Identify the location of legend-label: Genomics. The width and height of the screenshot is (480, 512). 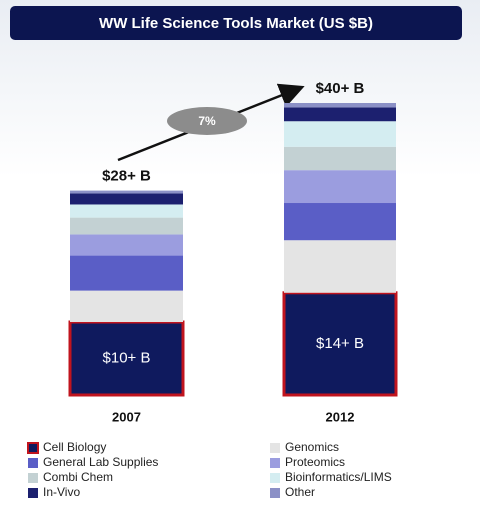
(312, 447).